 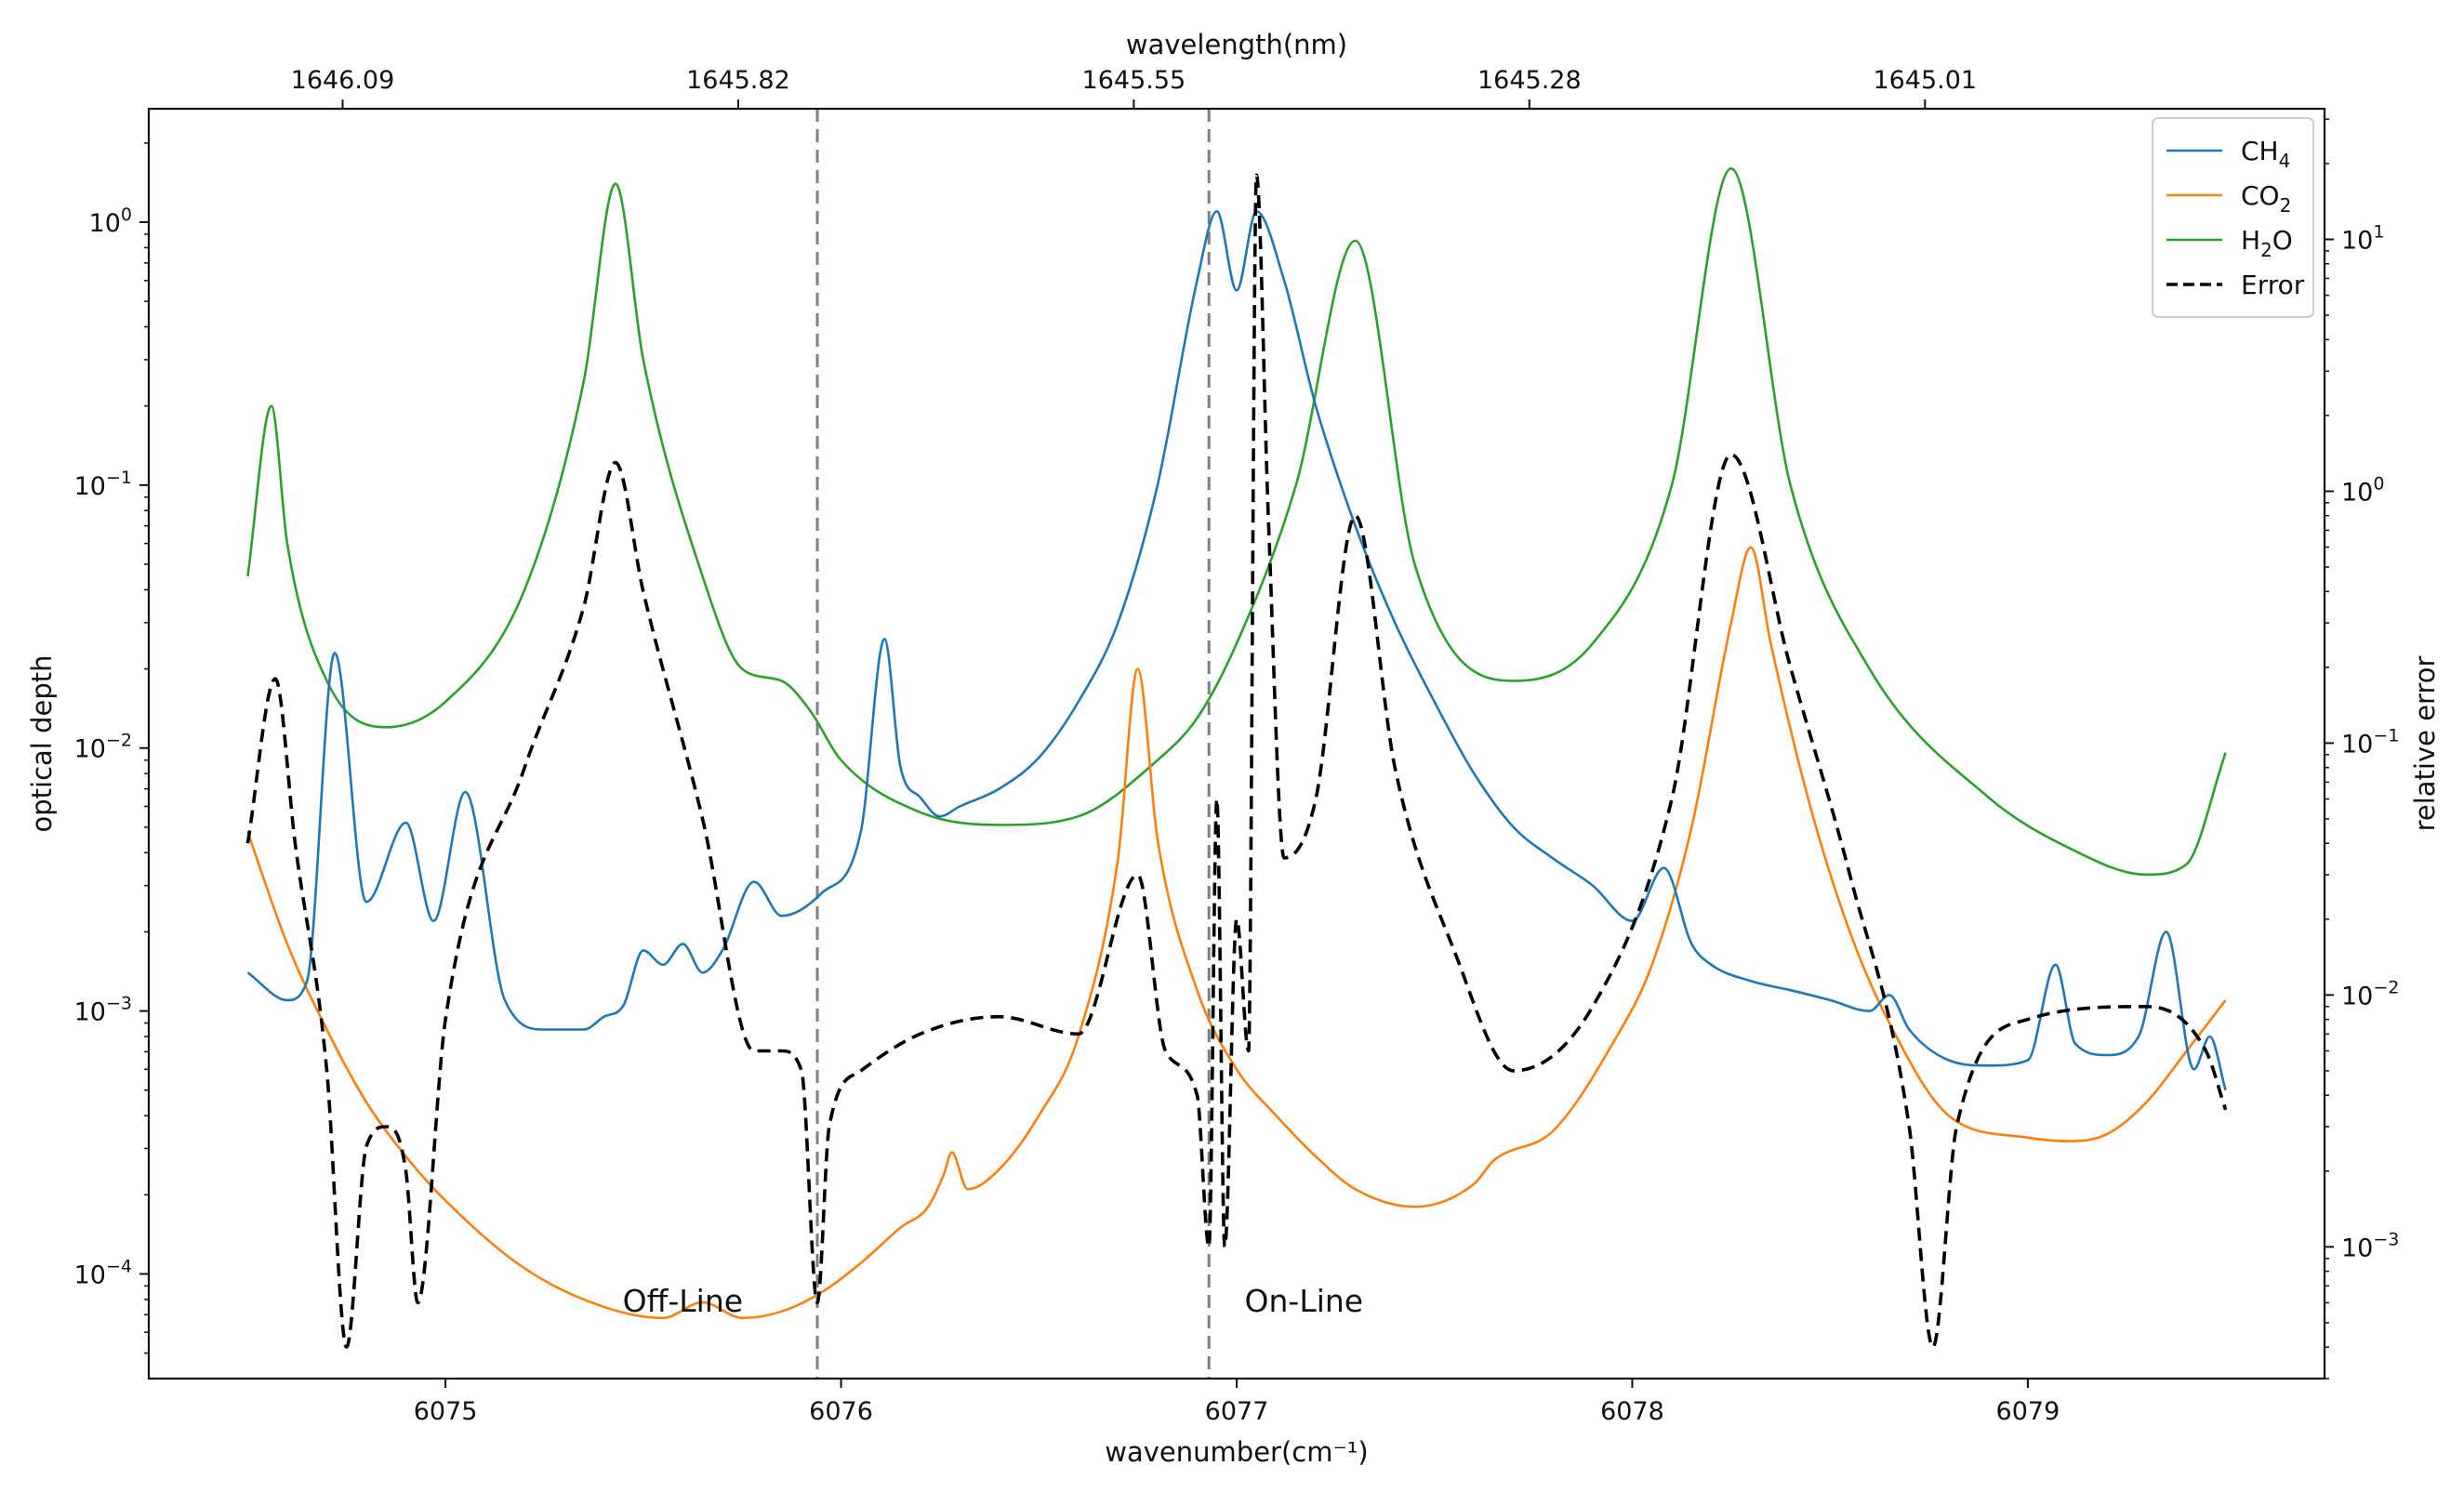 What do you see at coordinates (119, 741) in the screenshot?
I see `y-left-tick-label-exponent: −2` at bounding box center [119, 741].